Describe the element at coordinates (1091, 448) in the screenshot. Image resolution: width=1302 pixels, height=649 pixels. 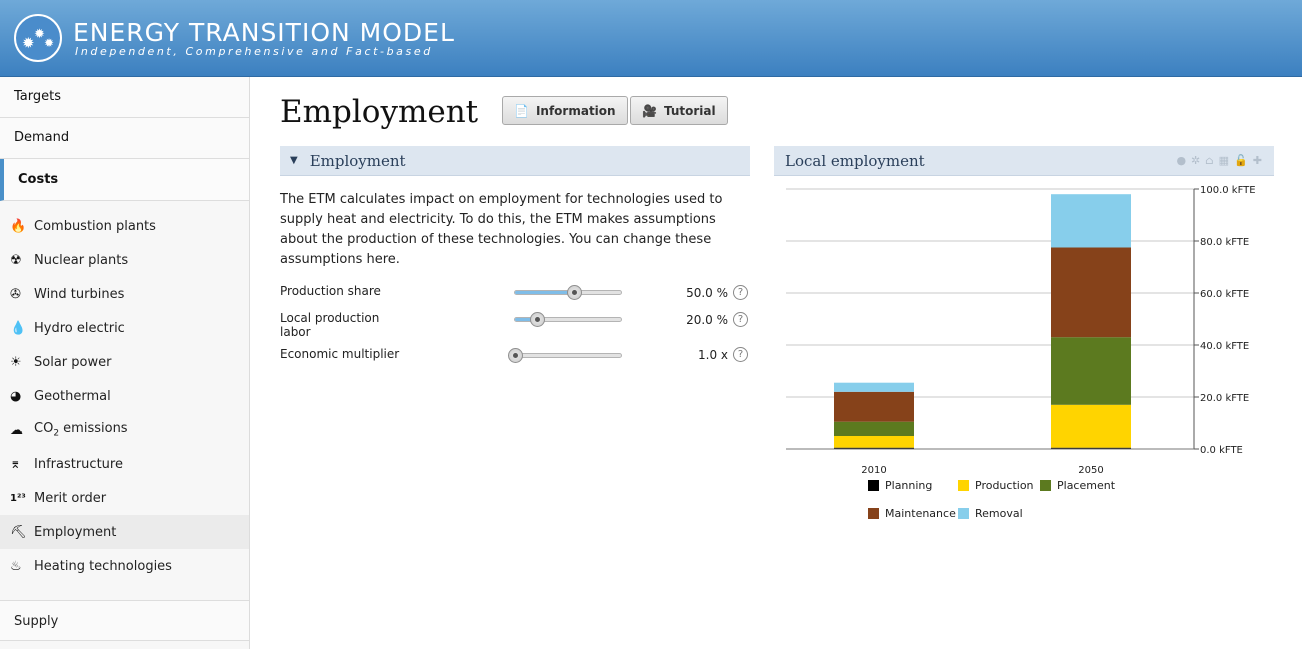
I see `bar-segment-planning-2050` at that location.